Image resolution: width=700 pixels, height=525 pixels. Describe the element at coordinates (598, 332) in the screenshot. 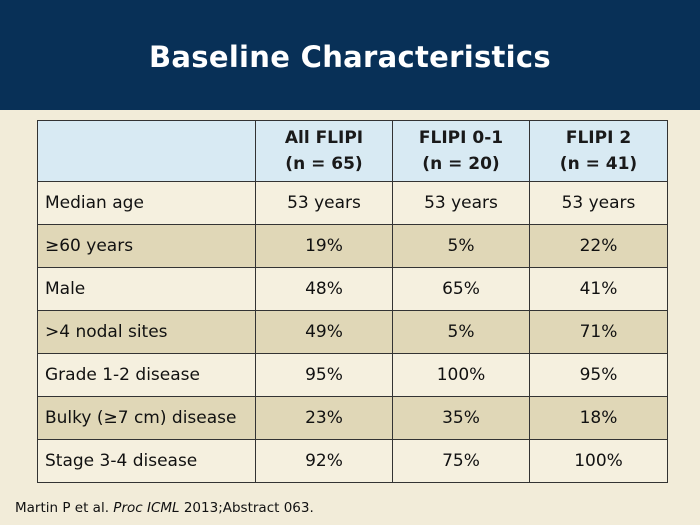

I see `cell-value: 71%` at that location.